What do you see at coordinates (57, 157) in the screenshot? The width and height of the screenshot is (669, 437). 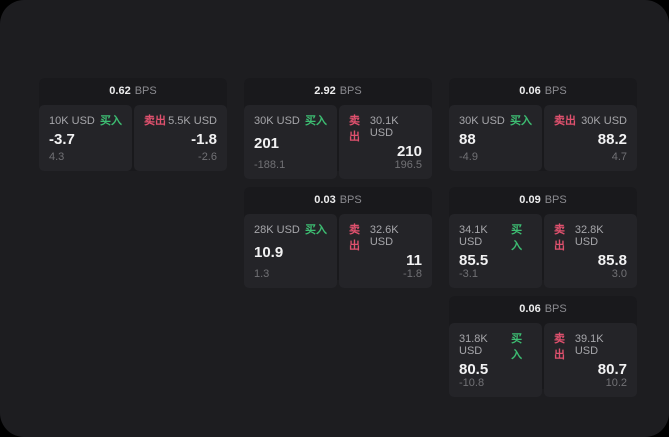 I see `buy-delta-subtext: 4.3` at bounding box center [57, 157].